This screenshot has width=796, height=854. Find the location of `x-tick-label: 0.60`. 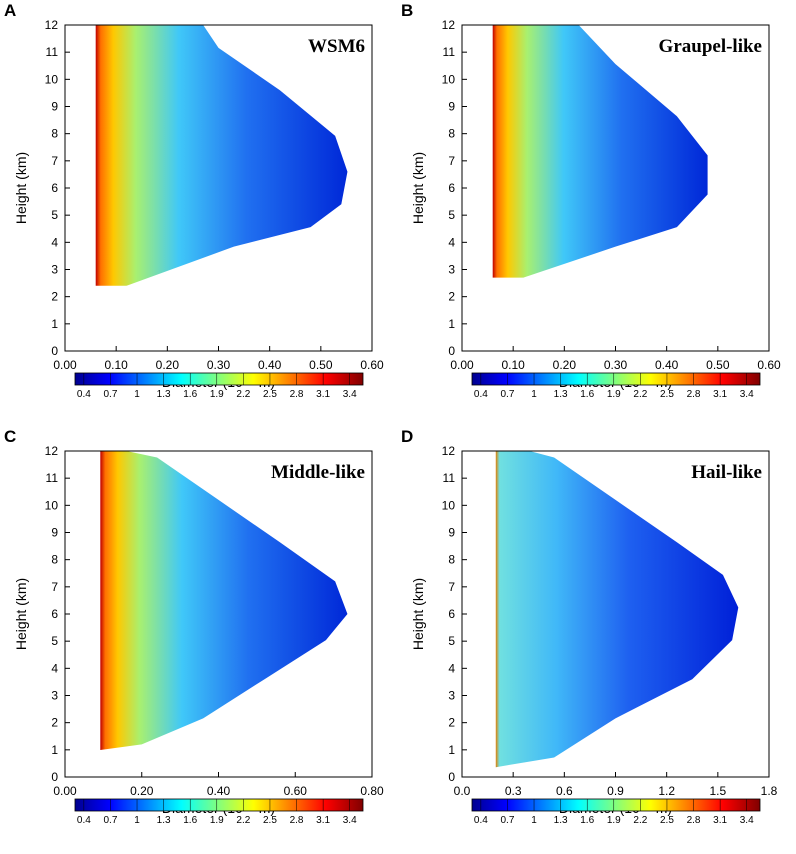

x-tick-label: 0.60 is located at coordinates (296, 791).